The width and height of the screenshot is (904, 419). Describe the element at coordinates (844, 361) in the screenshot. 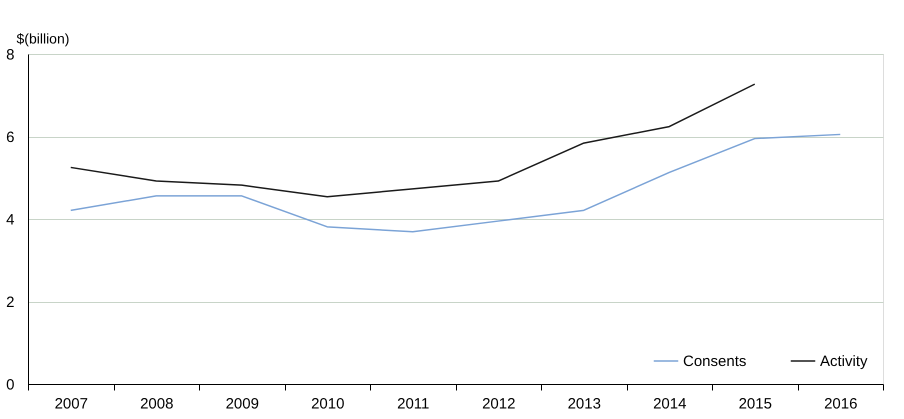

I see `legend-label: Activity` at that location.